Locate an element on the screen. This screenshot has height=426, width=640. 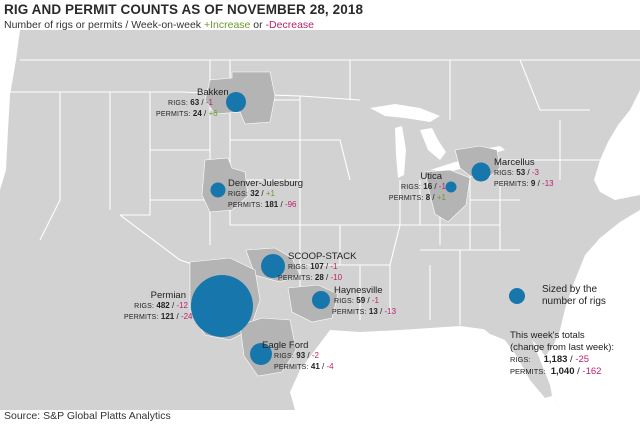
rigs-value: 107 is located at coordinates (317, 266).